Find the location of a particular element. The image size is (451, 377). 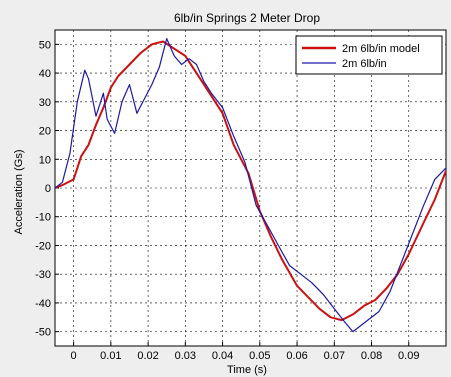

y-tick-label: -50 is located at coordinates (43, 333).